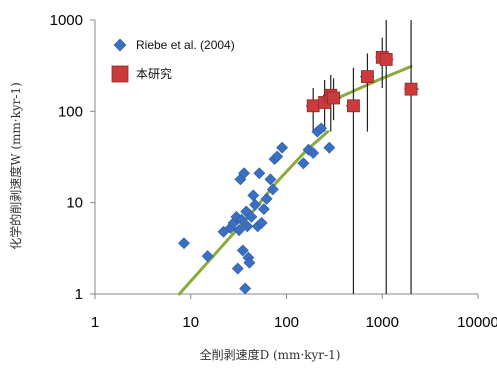 The image size is (497, 369). I want to click on y-tick-label: 100, so click(70, 111).